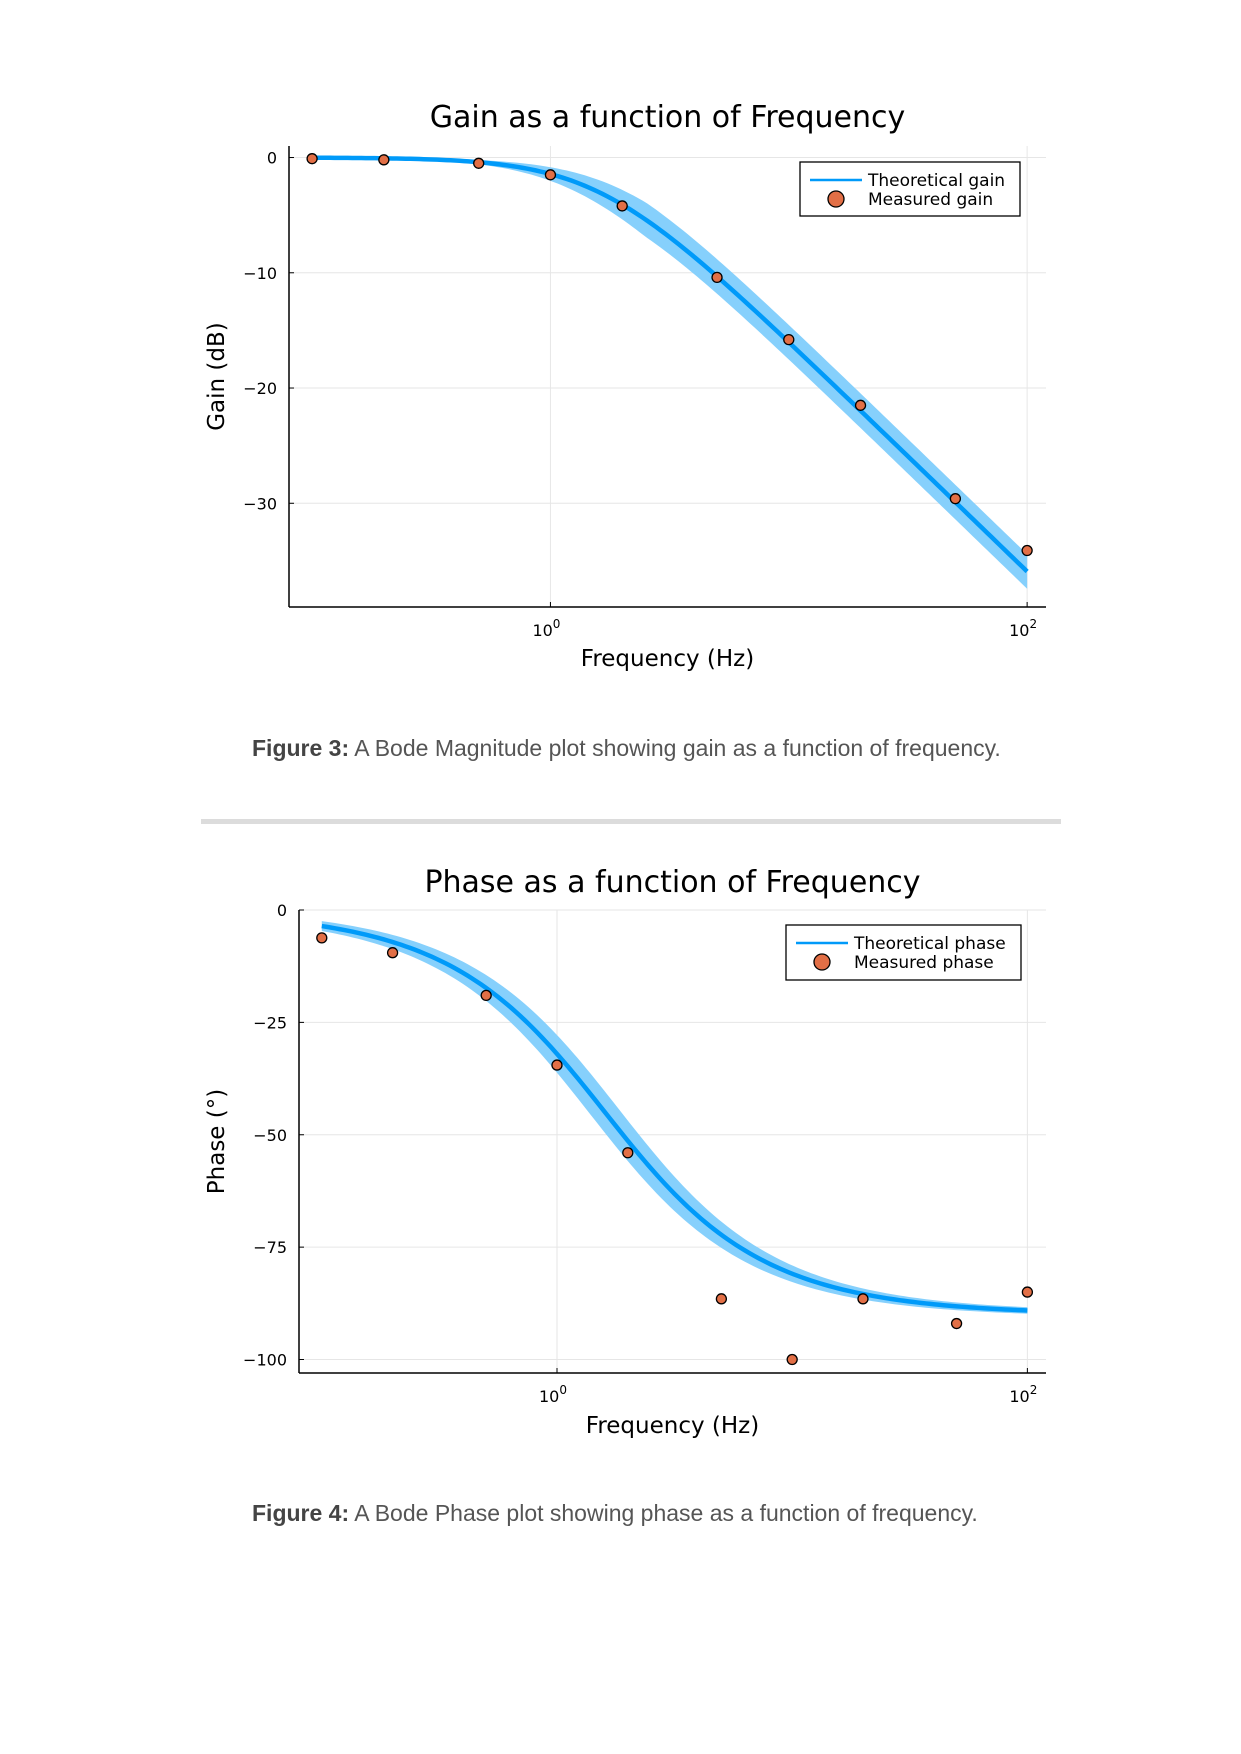 The height and width of the screenshot is (1754, 1241). I want to click on legend-label-measured: Measured phase, so click(924, 963).